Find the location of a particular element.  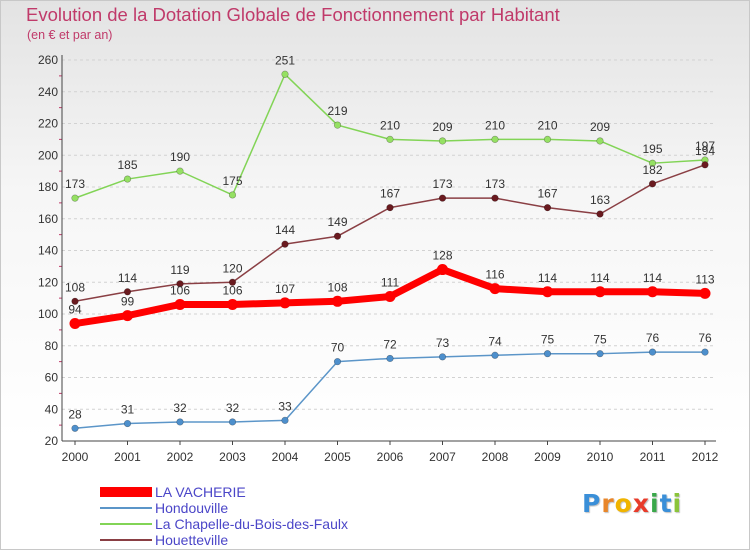

legend-item-hondouville: Hondouville is located at coordinates (250, 508).